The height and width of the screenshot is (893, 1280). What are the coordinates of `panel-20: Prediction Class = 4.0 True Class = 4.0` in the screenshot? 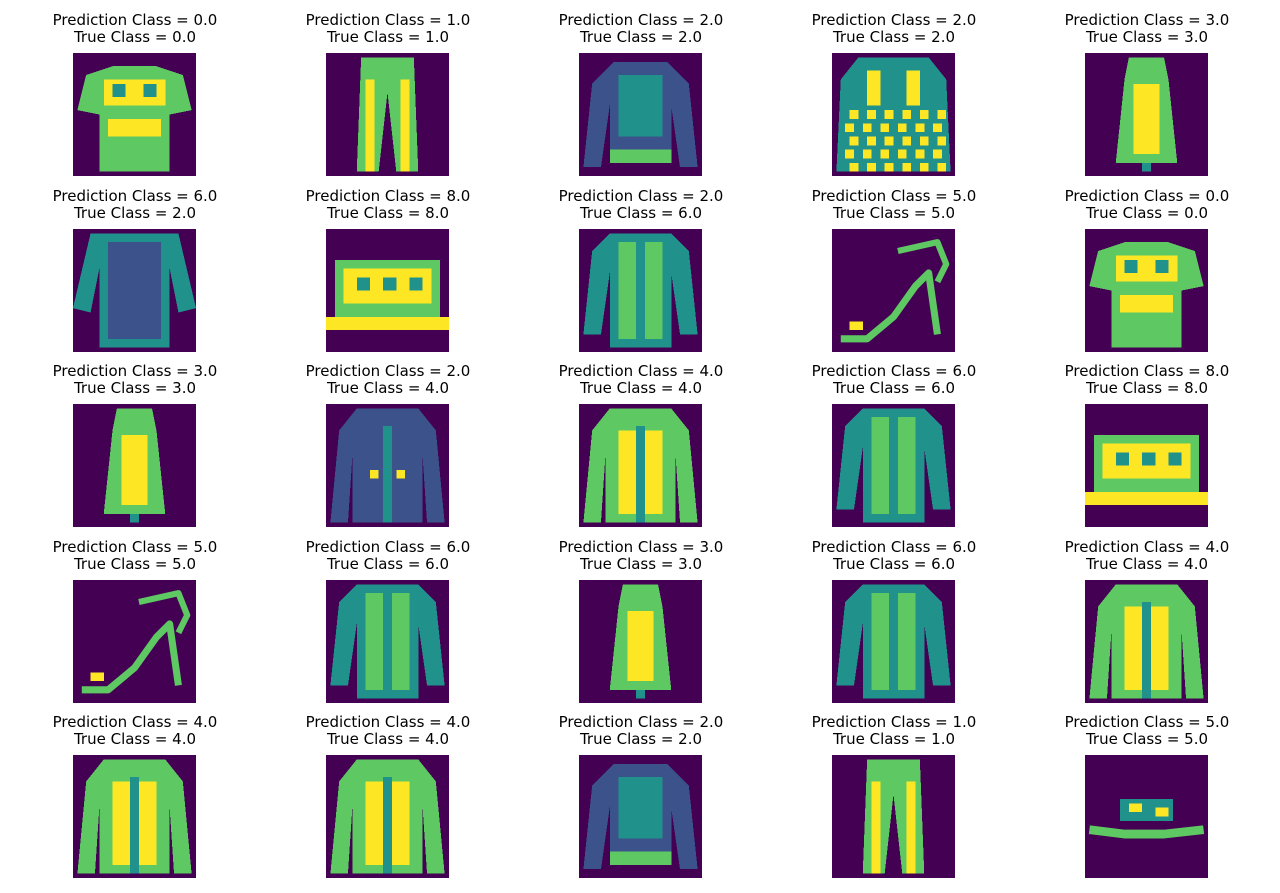 It's located at (1147, 624).